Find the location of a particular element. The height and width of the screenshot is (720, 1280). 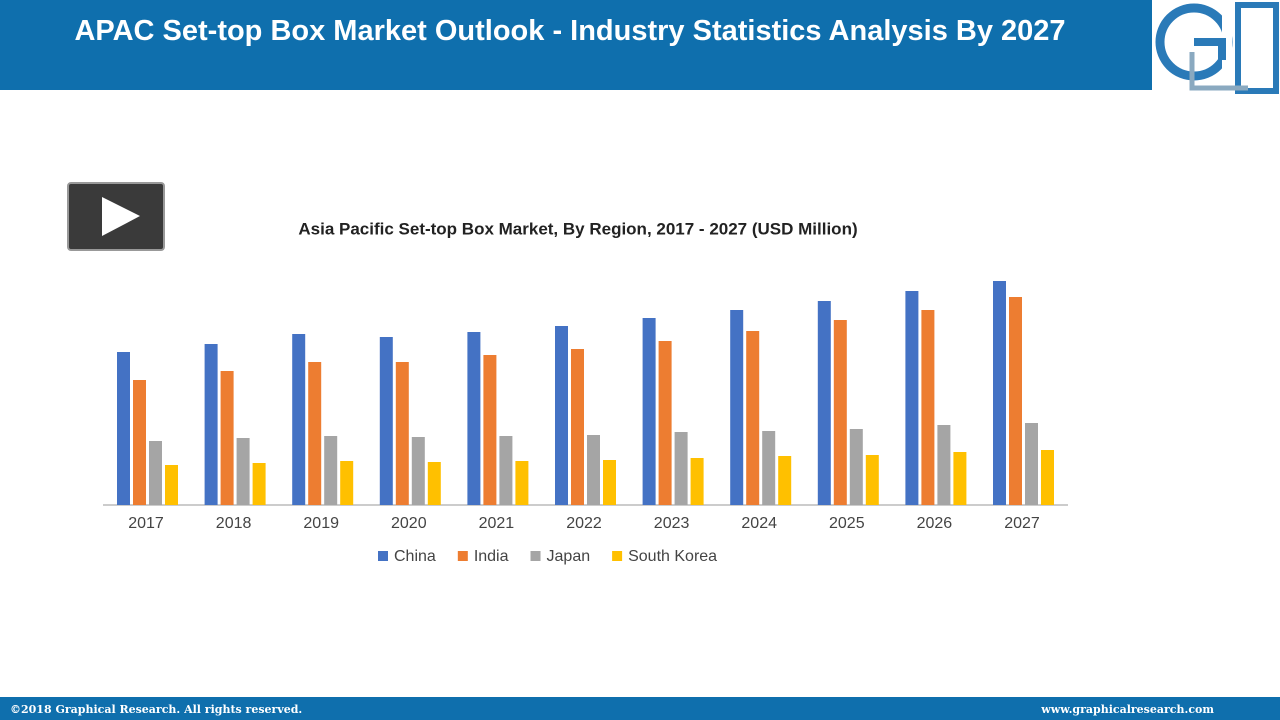

x-tick-label: 2017 is located at coordinates (146, 523).